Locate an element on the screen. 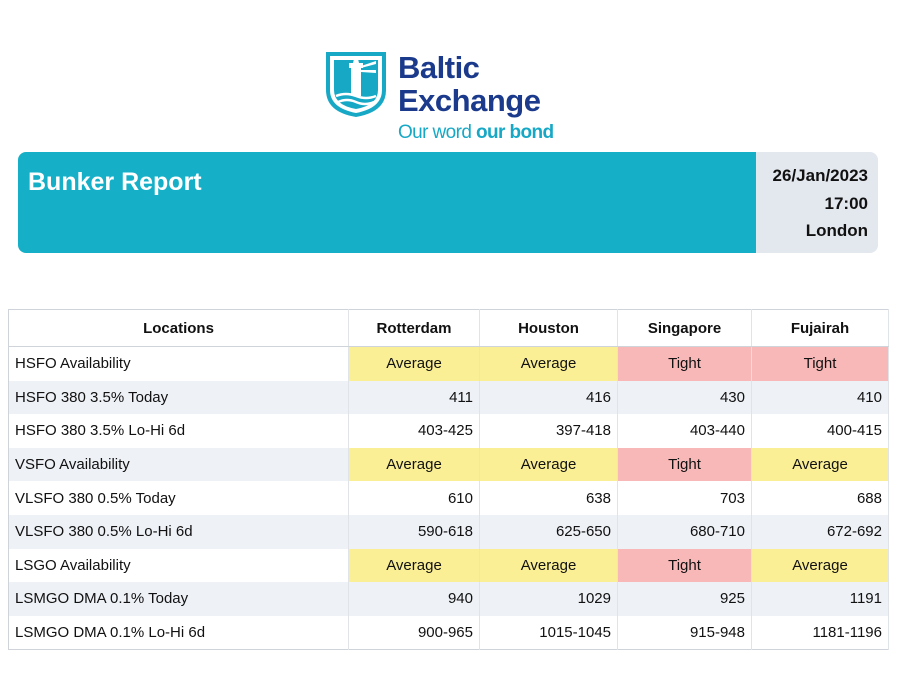 The image size is (900, 700). price-cell: 672-692 is located at coordinates (820, 531).